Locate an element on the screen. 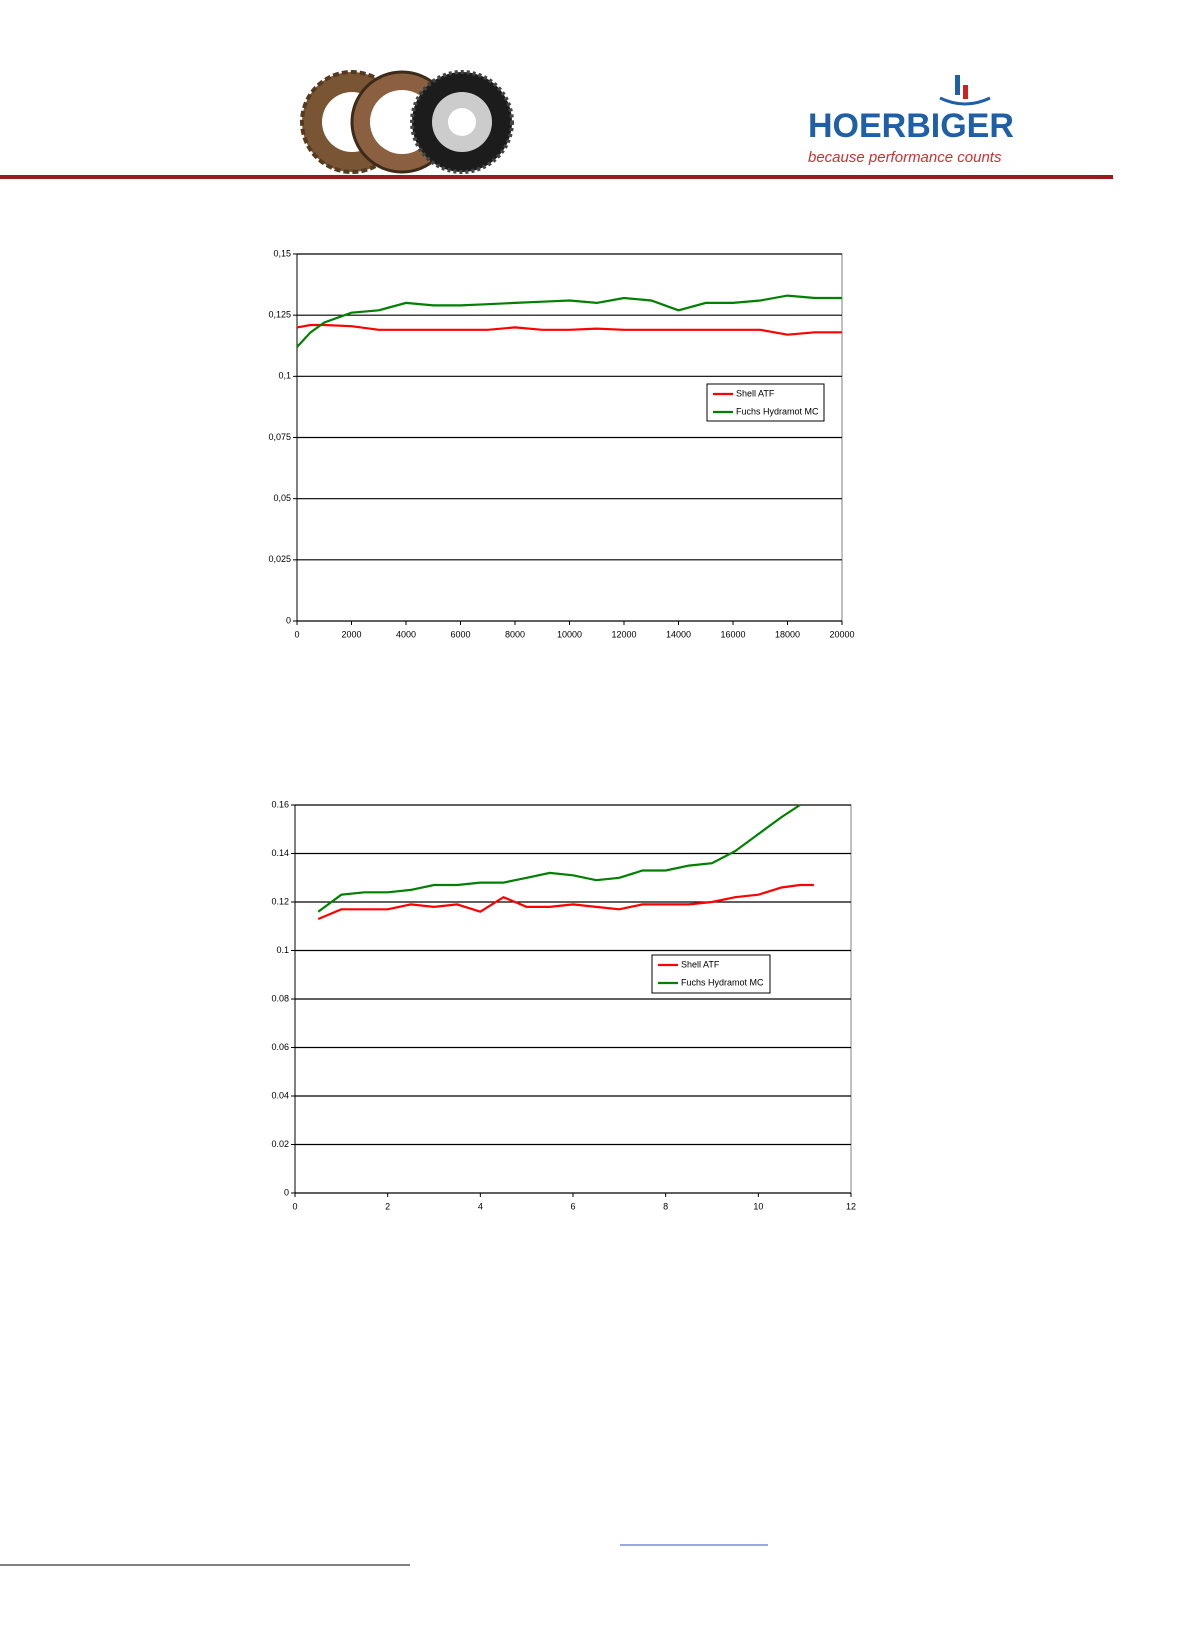  x-tick-label: 16000 is located at coordinates (732, 634).